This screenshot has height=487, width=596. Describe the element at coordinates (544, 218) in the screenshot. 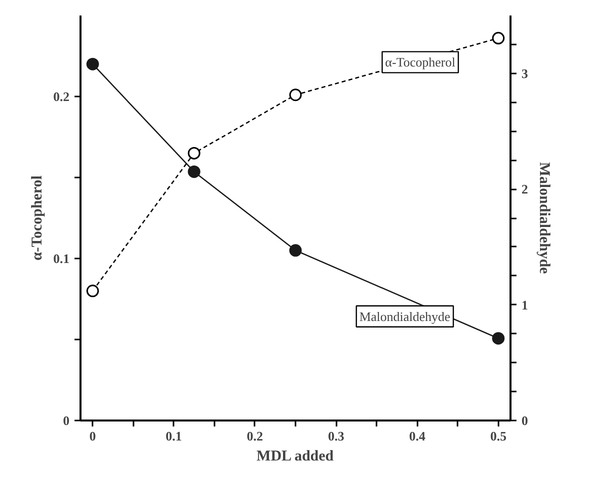

I see `y2-axis-title: Malondialdehyde` at that location.